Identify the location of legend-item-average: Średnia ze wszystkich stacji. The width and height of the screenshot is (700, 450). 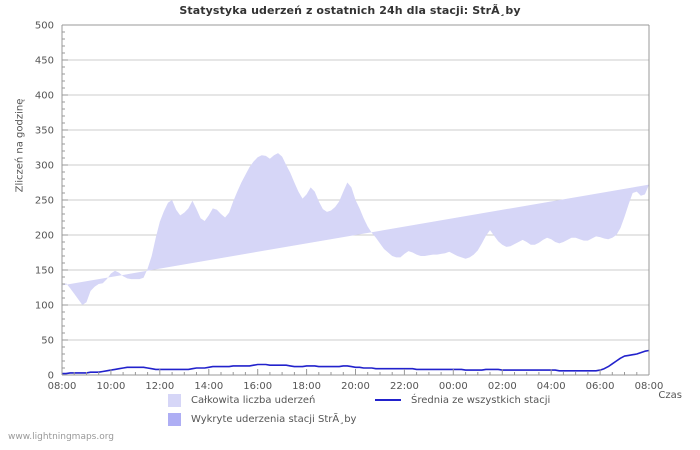
(462, 400).